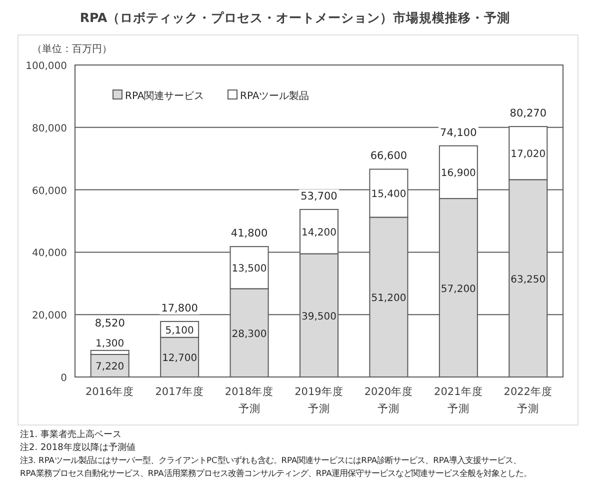 This screenshot has height=496, width=590. Describe the element at coordinates (78, 447) in the screenshot. I see `text: 注2. 2018年度以降は予測値` at that location.